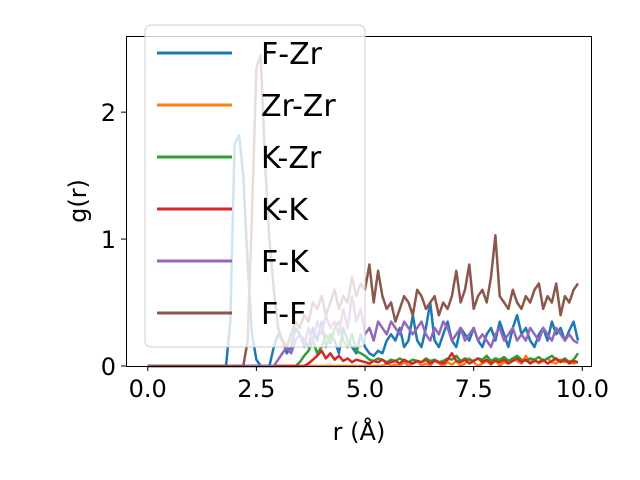 The height and width of the screenshot is (480, 640). I want to click on y-axis-label: g(r), so click(78, 201).